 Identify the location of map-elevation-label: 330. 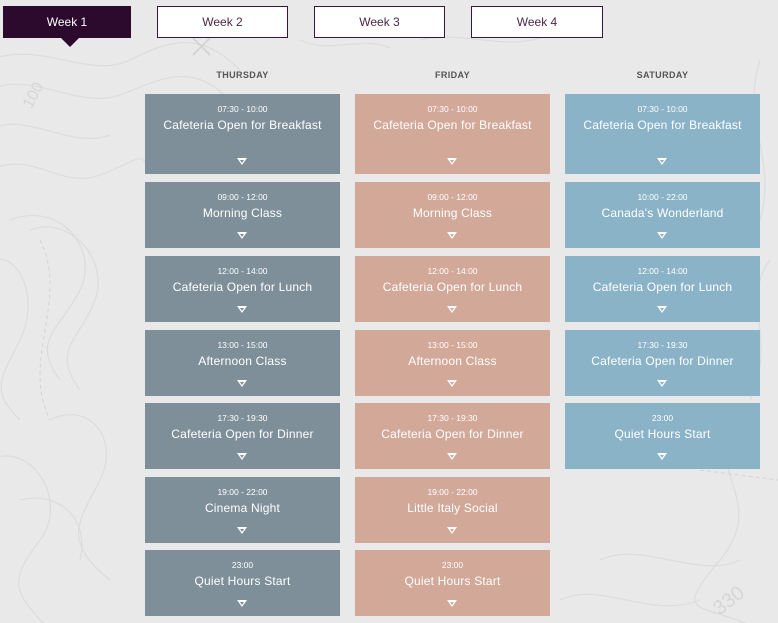
(729, 601).